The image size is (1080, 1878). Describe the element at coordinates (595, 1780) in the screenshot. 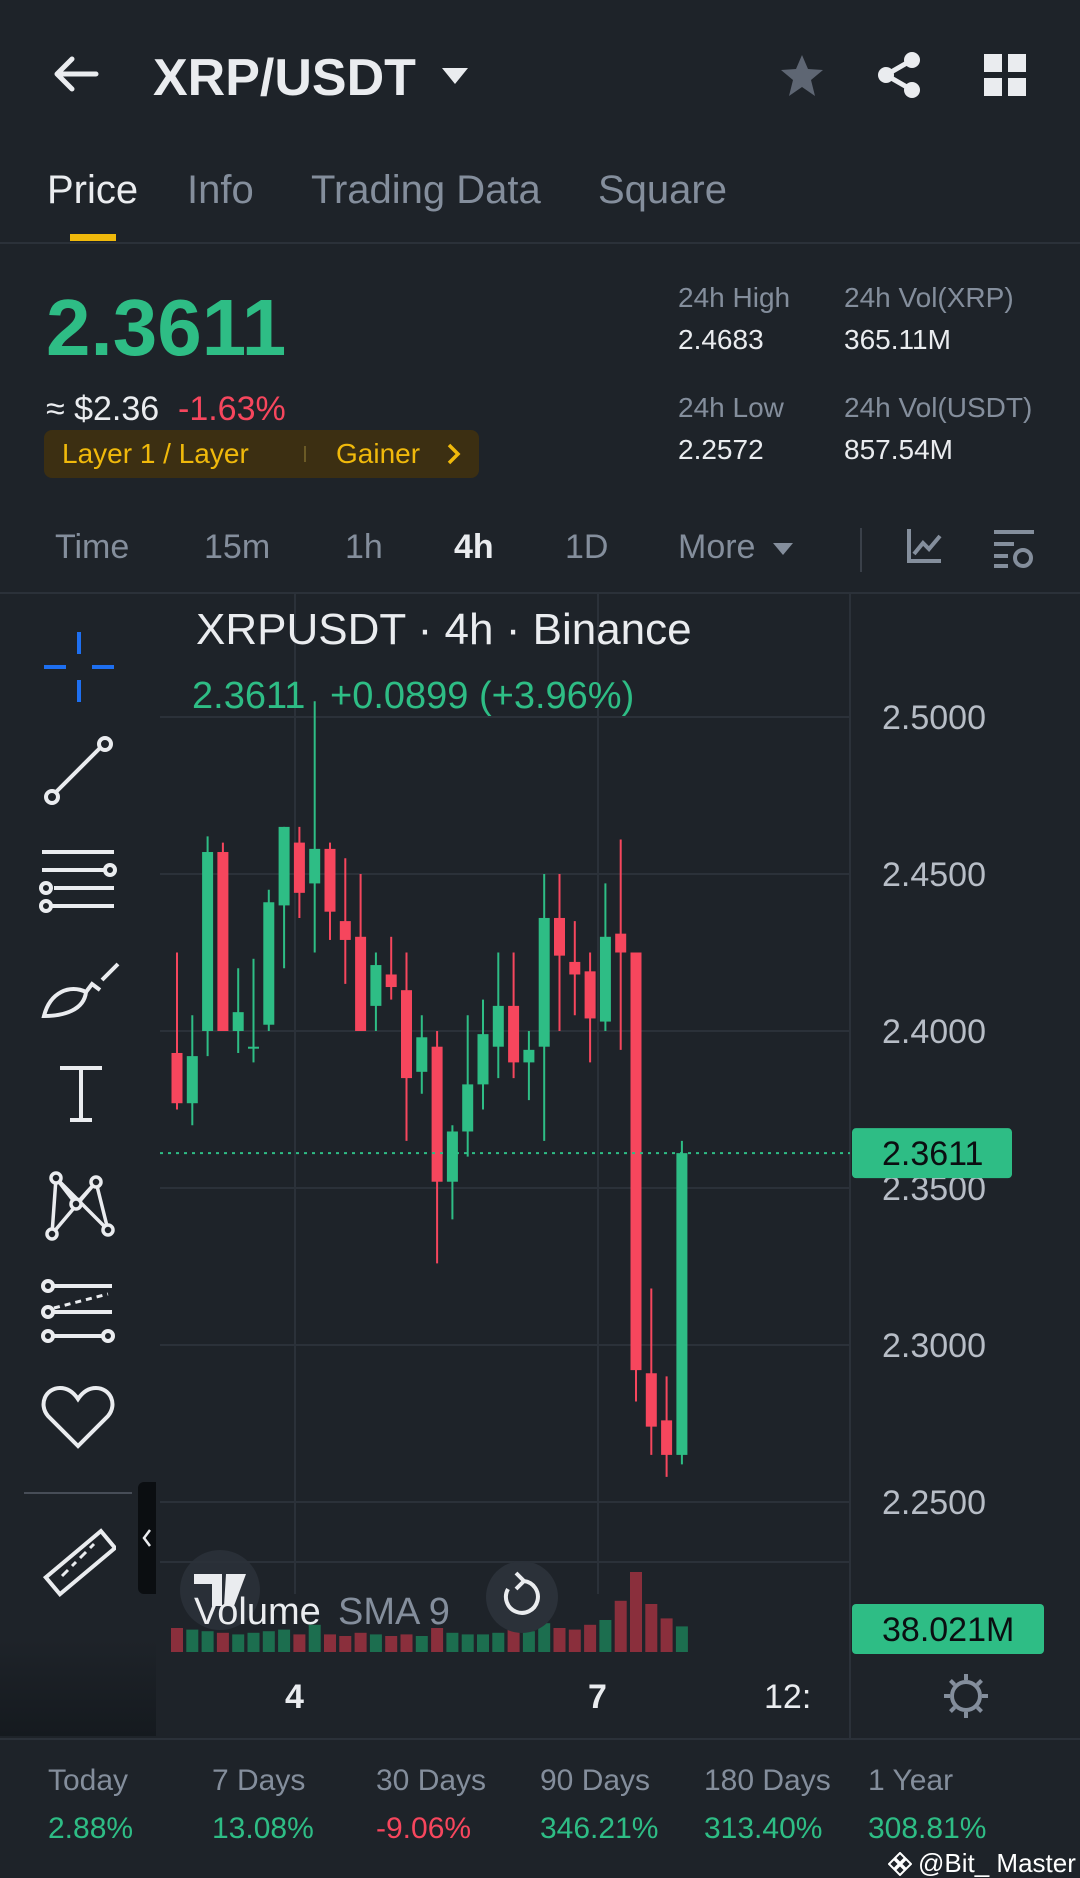

I see `perf-90d-label: 90 Days` at that location.